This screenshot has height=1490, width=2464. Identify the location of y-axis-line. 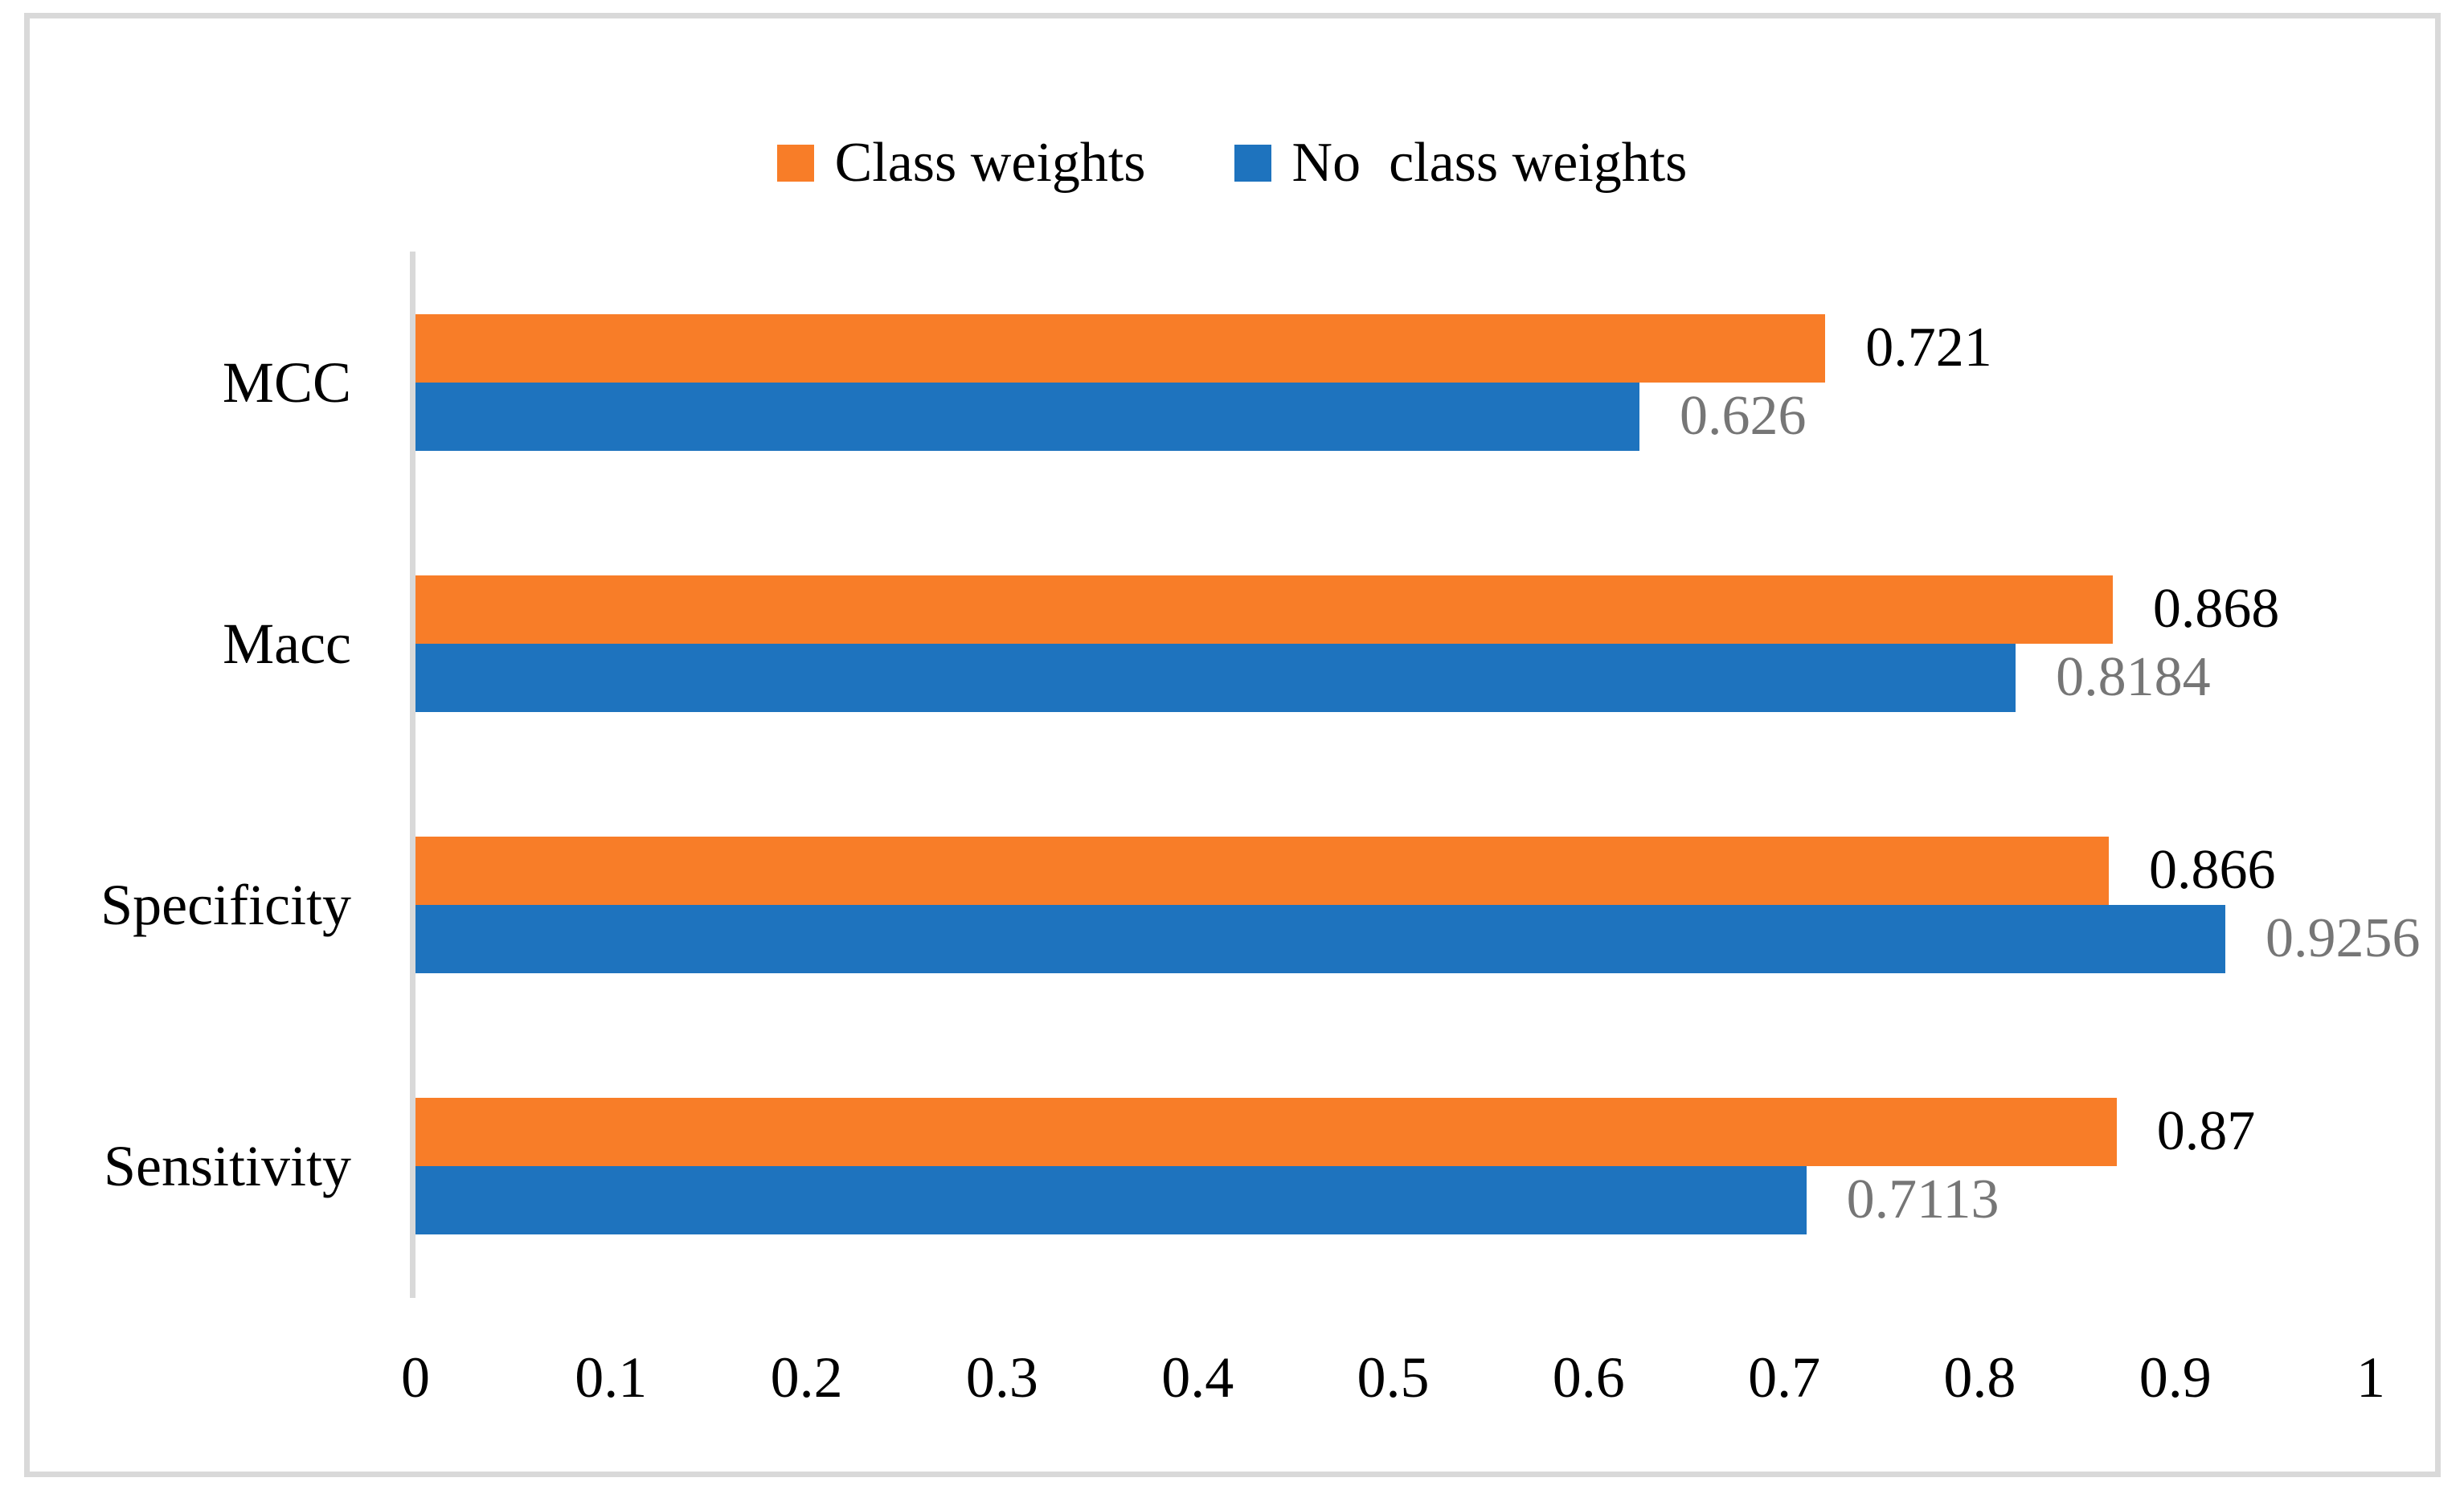
(412, 775).